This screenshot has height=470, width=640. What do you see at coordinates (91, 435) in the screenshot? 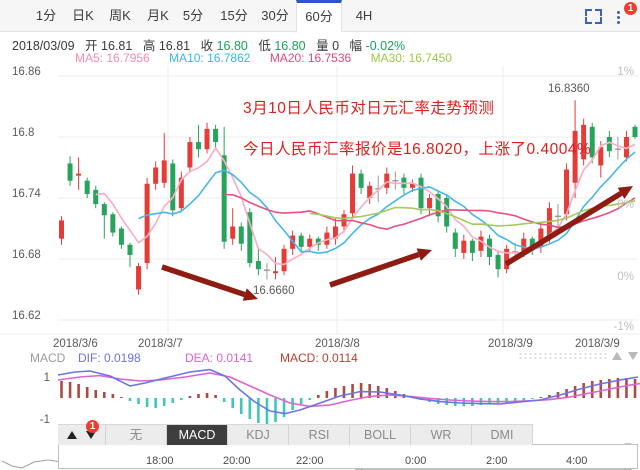
I see `indicator-down-icon` at bounding box center [91, 435].